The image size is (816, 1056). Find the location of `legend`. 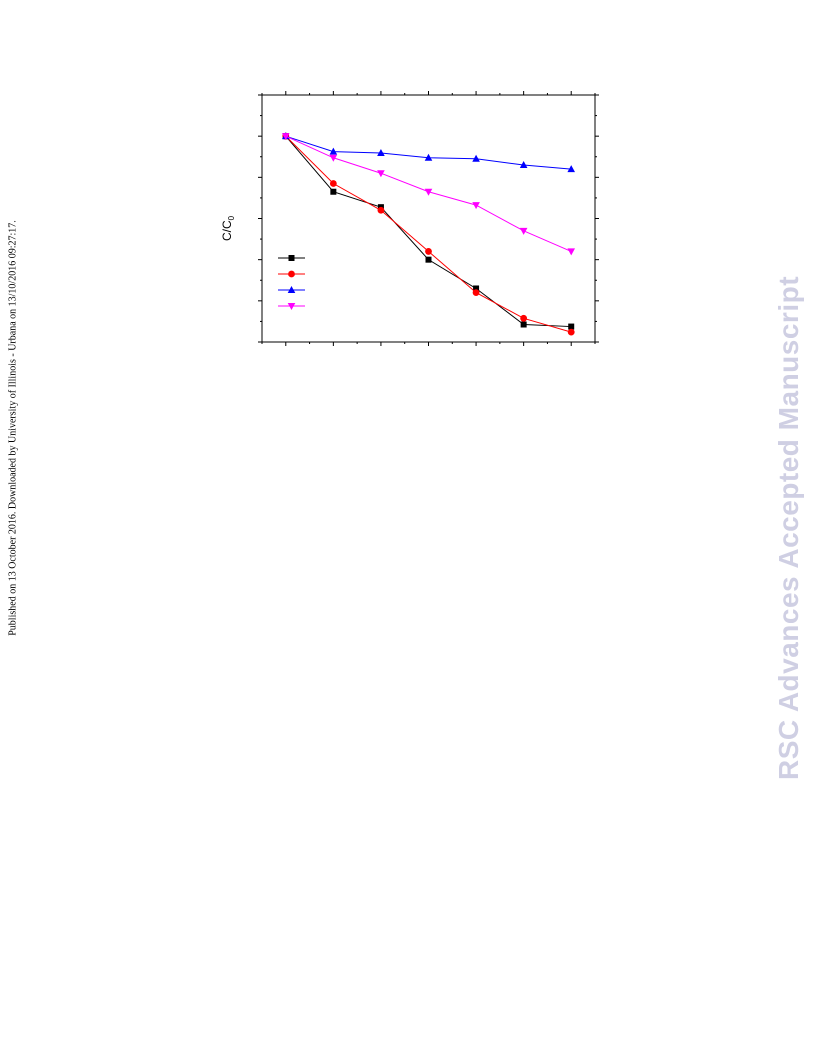

legend is located at coordinates (291, 282).